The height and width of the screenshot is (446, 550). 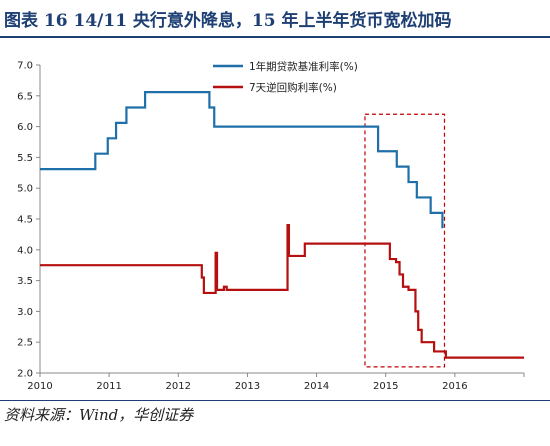 I want to click on y-tick-label: 6.5, so click(x=25, y=96).